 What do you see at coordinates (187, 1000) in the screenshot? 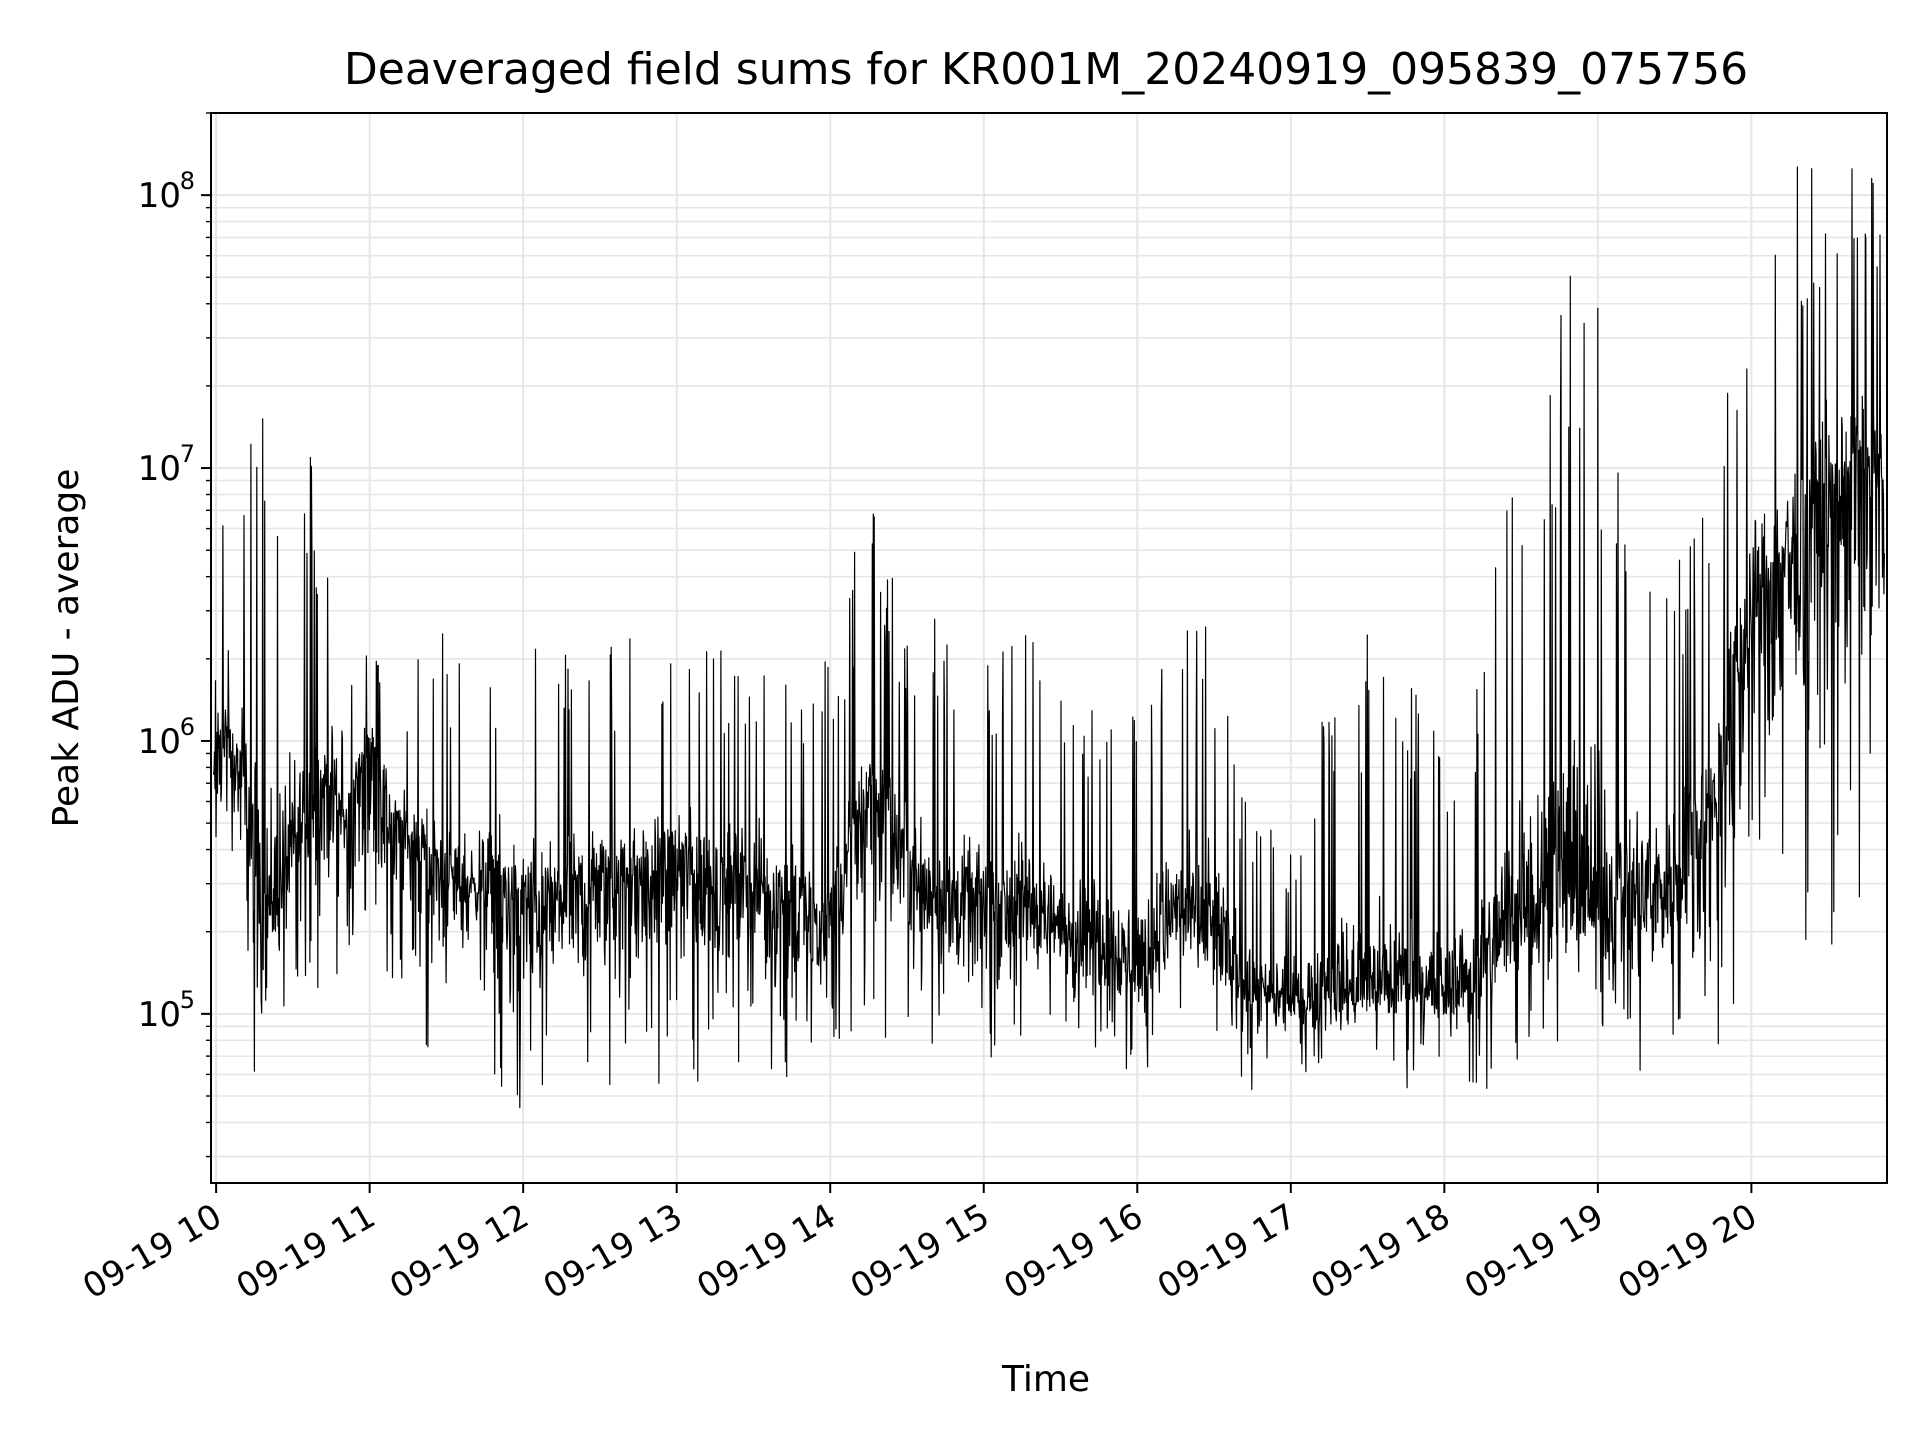
I see `y-tick-exponent: 5` at bounding box center [187, 1000].